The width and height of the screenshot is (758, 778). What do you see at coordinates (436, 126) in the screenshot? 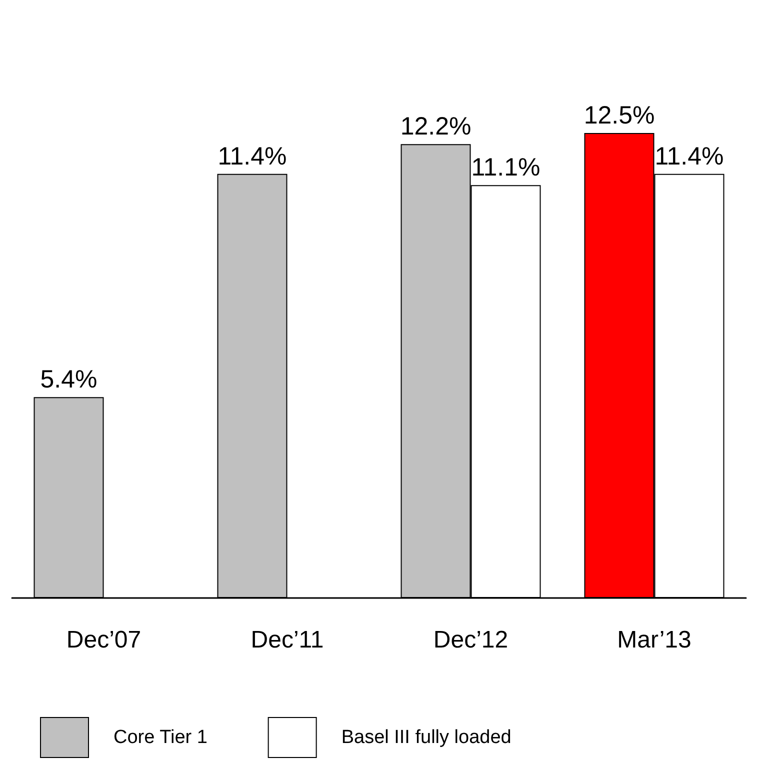
I see `data-label: 12.2%` at bounding box center [436, 126].